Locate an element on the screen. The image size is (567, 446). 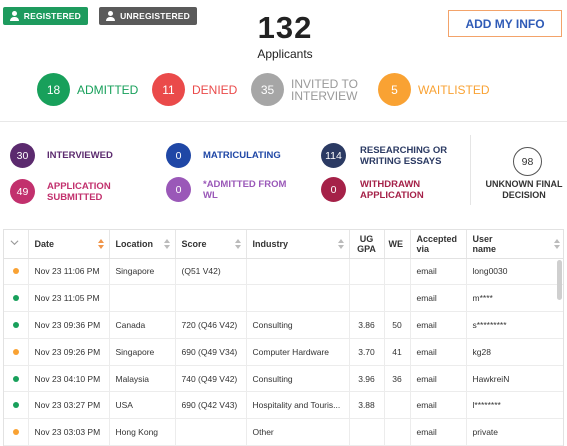
add-my-info-button: ADD MY INFO is located at coordinates (505, 23).